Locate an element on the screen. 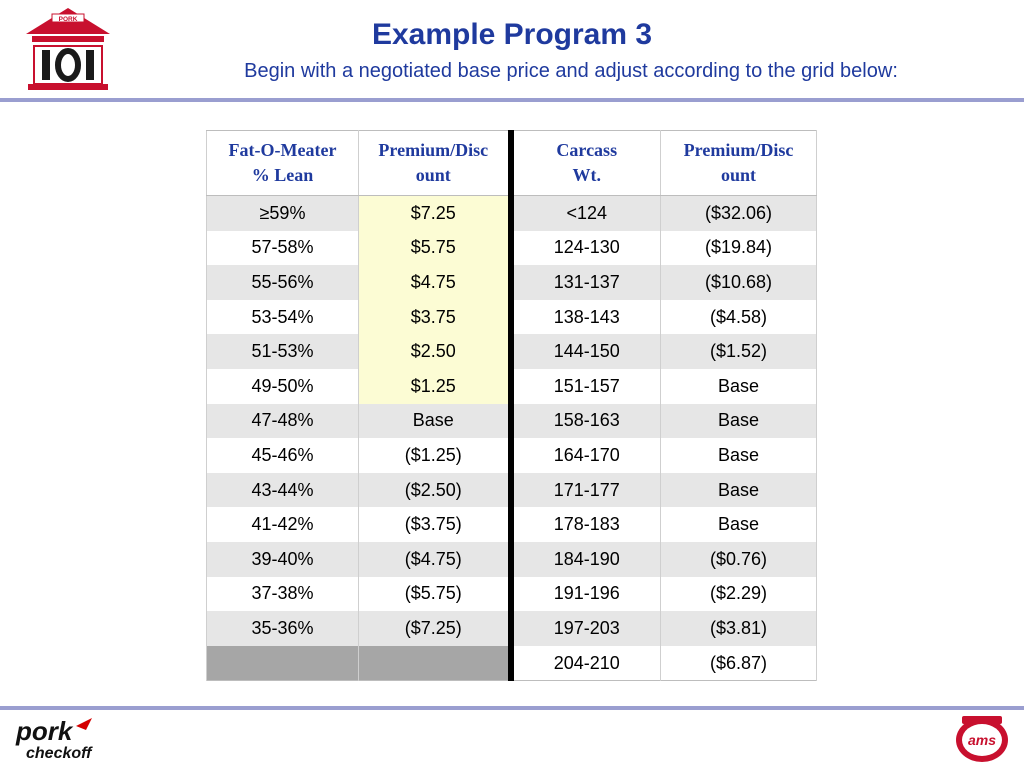 Image resolution: width=1024 pixels, height=768 pixels. weight-adjustment-cell: ($3.81) is located at coordinates (738, 628).